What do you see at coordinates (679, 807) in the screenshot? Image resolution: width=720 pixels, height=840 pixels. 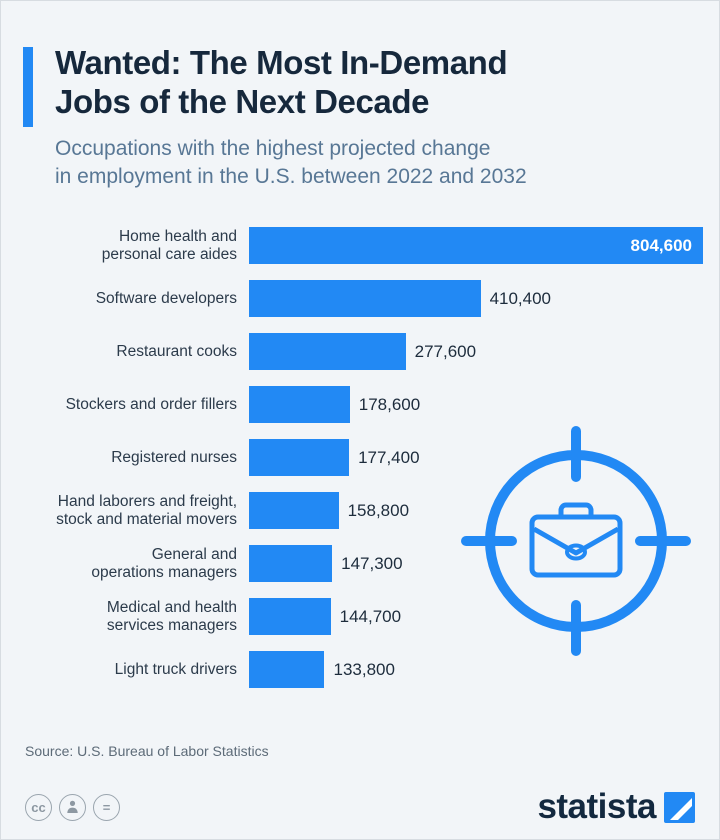 I see `statista-logo-square` at bounding box center [679, 807].